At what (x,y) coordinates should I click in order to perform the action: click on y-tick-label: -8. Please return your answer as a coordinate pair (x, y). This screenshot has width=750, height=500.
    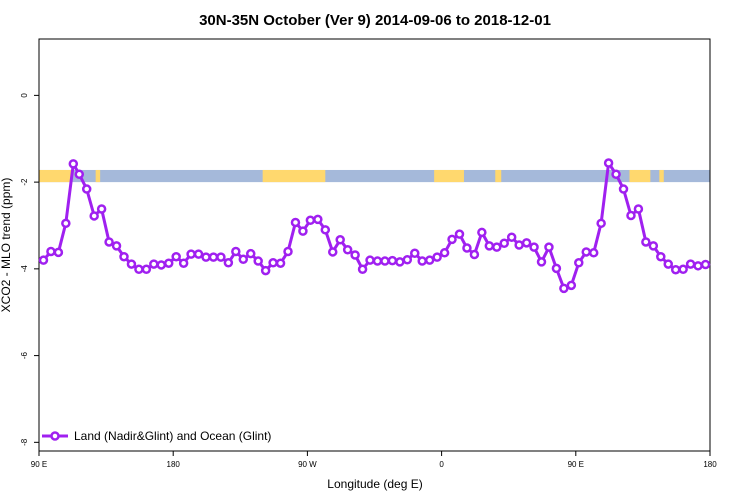
    Looking at the image, I should click on (24, 442).